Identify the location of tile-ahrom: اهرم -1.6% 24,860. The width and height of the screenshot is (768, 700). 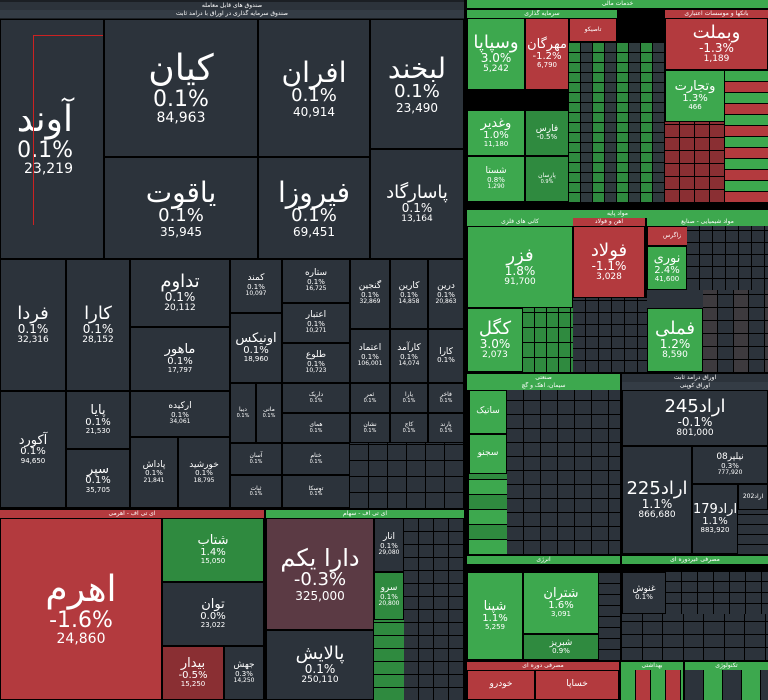
(81, 609).